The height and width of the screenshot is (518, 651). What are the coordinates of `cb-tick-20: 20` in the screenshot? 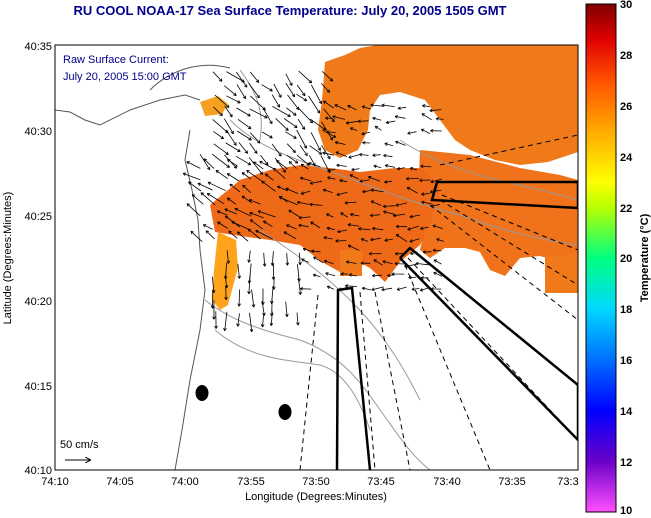 It's located at (626, 259).